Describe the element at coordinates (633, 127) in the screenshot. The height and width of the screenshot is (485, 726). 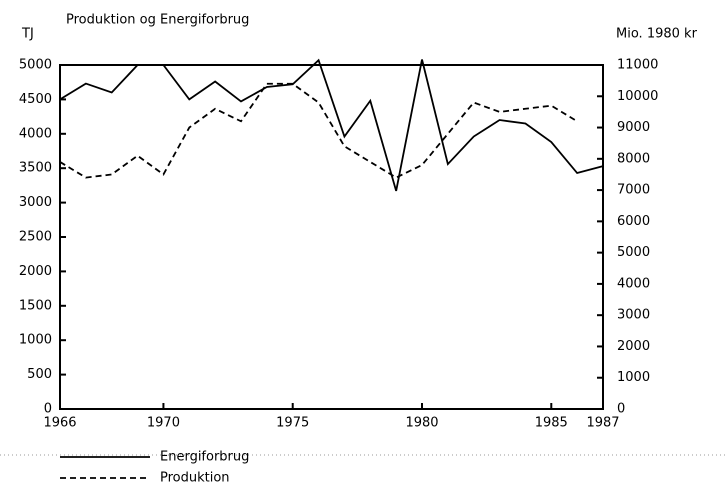
I see `y2-tick-label: 9000` at that location.